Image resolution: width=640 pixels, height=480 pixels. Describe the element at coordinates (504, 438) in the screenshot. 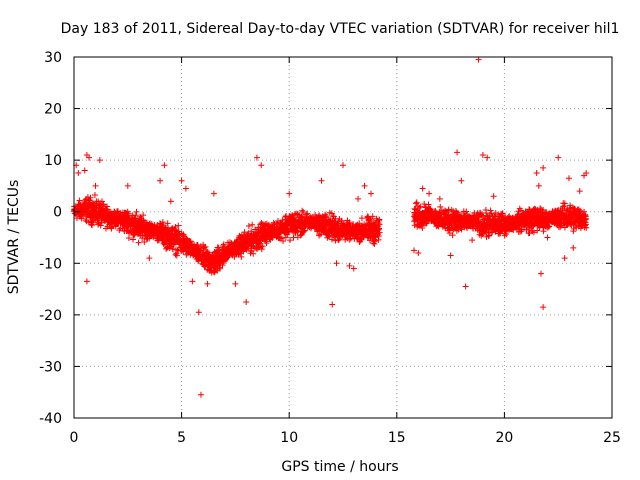

I see `x-tick-label: 20` at that location.